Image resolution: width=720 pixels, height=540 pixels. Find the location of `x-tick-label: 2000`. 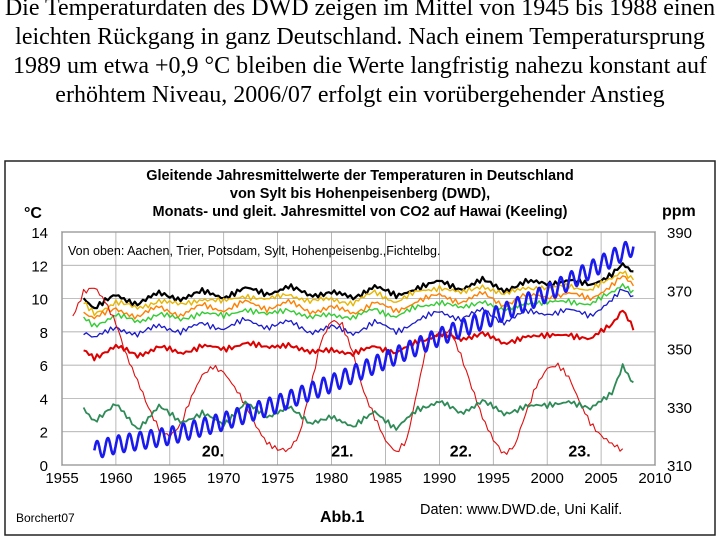

x-tick-label: 2000 is located at coordinates (546, 478).